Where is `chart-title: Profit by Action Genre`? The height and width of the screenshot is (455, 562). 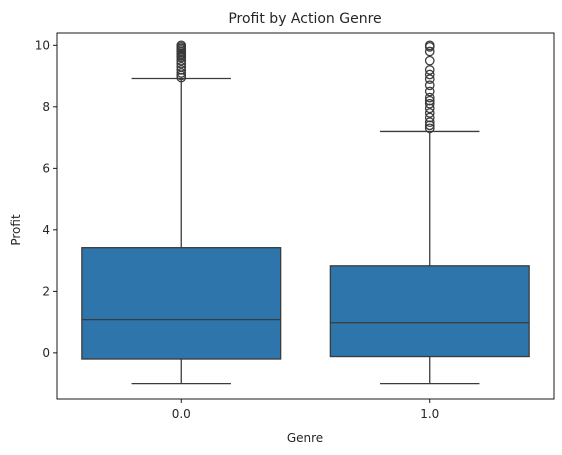 chart-title: Profit by Action Genre is located at coordinates (304, 19).